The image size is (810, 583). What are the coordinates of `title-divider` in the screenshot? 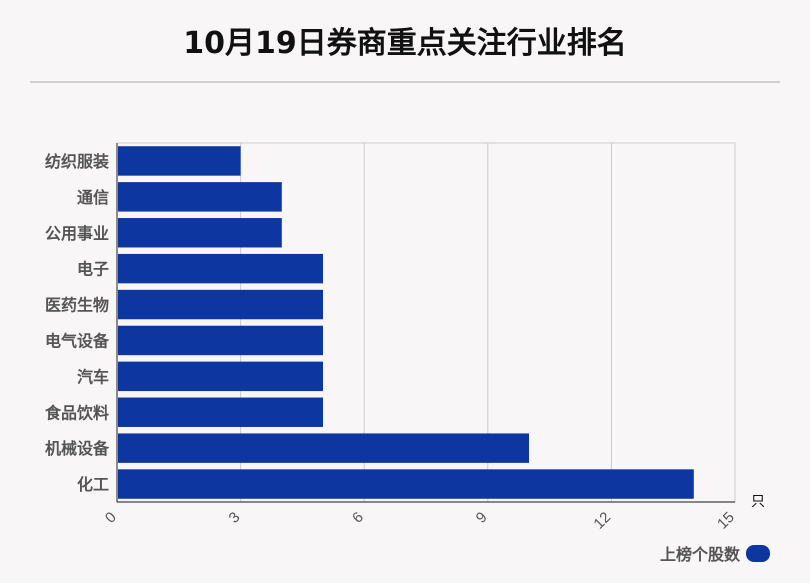 It's located at (405, 82).